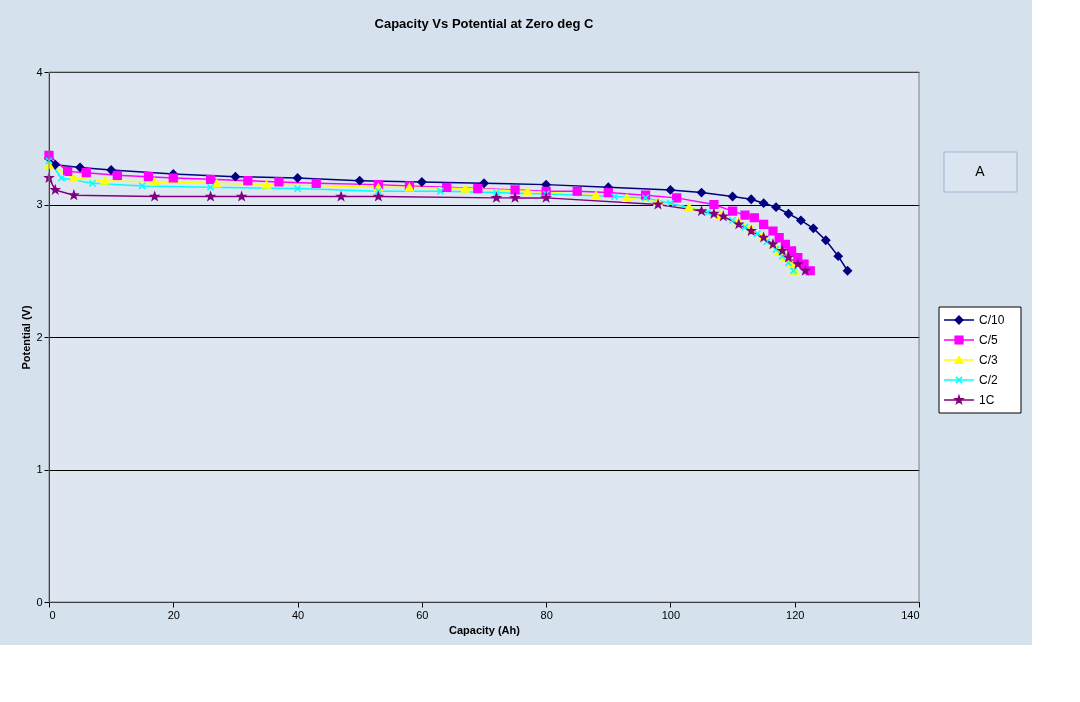 This screenshot has width=1080, height=702. What do you see at coordinates (484, 23) in the screenshot?
I see `chart-title: Capacity Vs Potential at Zero deg C` at bounding box center [484, 23].